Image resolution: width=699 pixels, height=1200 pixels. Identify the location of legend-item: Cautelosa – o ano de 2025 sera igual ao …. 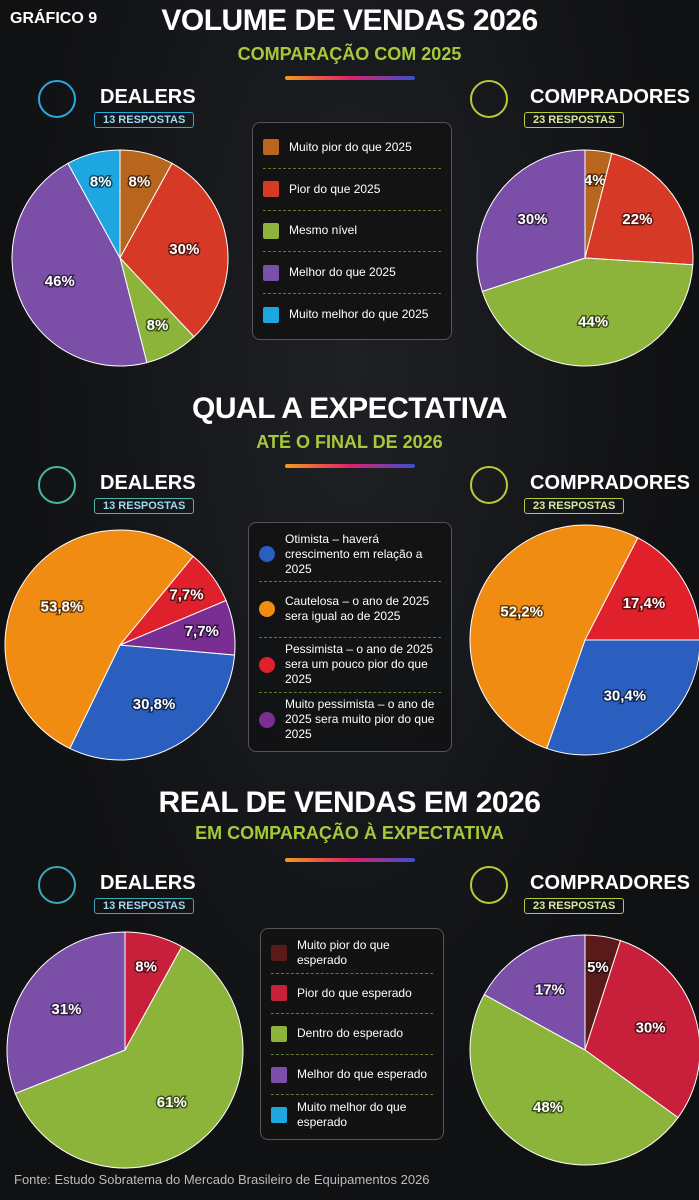
(350, 610).